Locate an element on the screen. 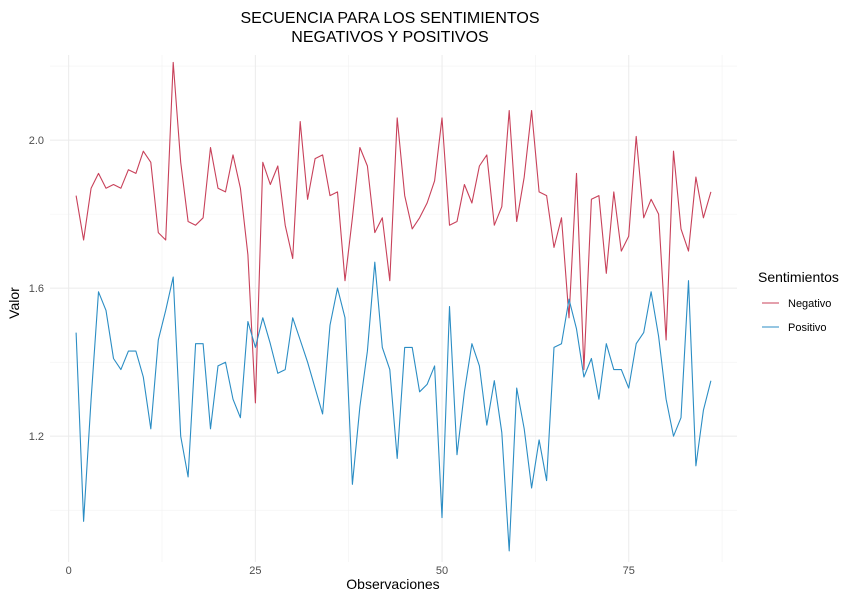 The width and height of the screenshot is (858, 600). chart-title-line-2: NEGATIVOS Y POSITIVOS is located at coordinates (389, 37).